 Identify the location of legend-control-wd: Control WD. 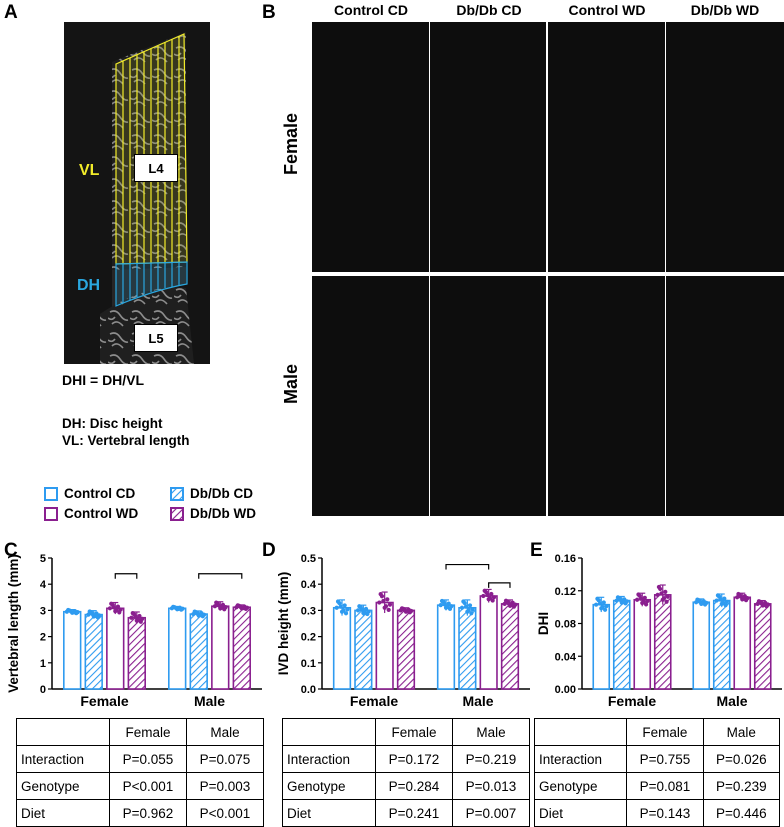
(91, 513).